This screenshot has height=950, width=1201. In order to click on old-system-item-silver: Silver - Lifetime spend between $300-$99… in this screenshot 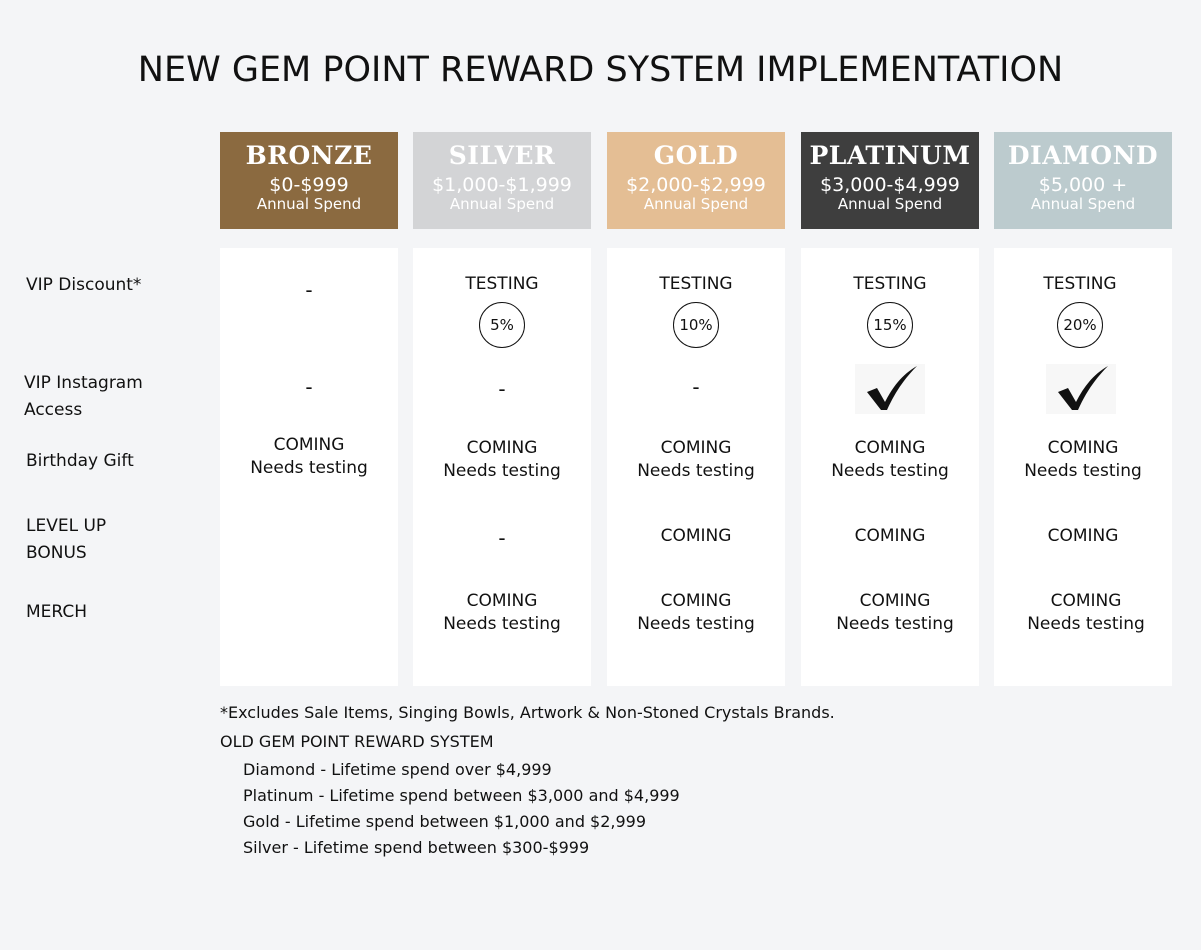, I will do `click(416, 847)`.